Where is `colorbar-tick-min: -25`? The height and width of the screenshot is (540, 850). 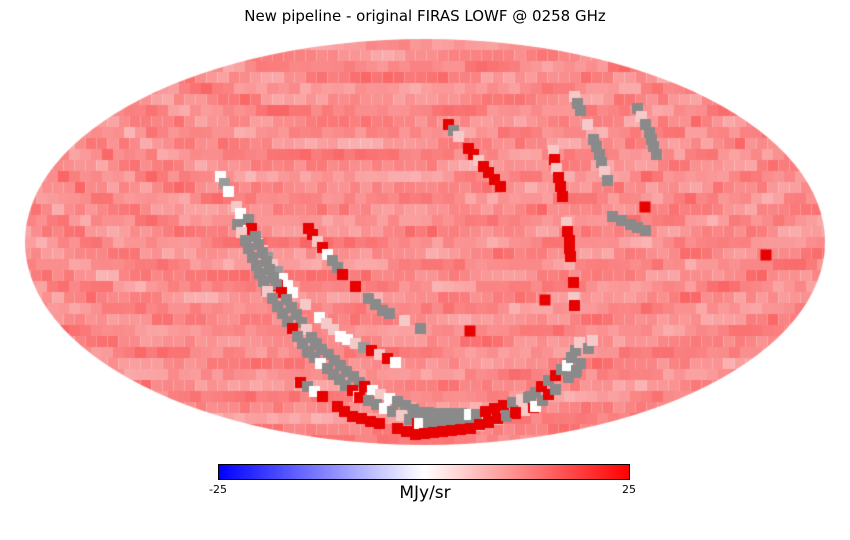 colorbar-tick-min: -25 is located at coordinates (218, 489).